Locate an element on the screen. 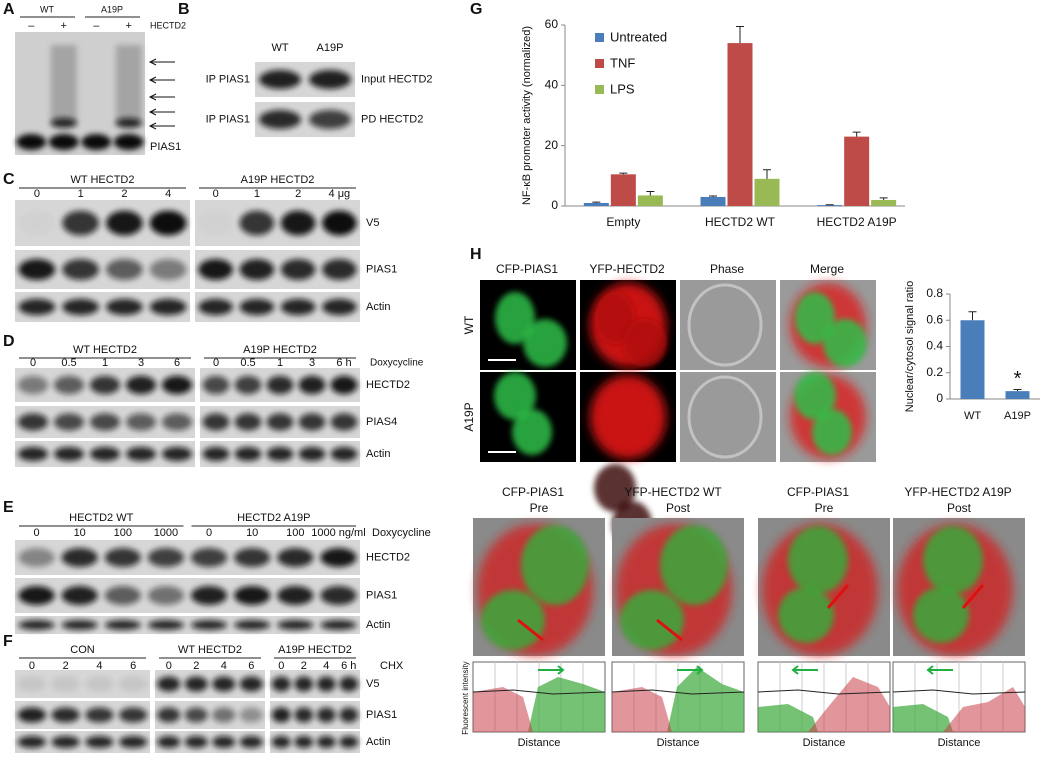 The width and height of the screenshot is (1050, 761). lane-label: 6 is located at coordinates (133, 666).